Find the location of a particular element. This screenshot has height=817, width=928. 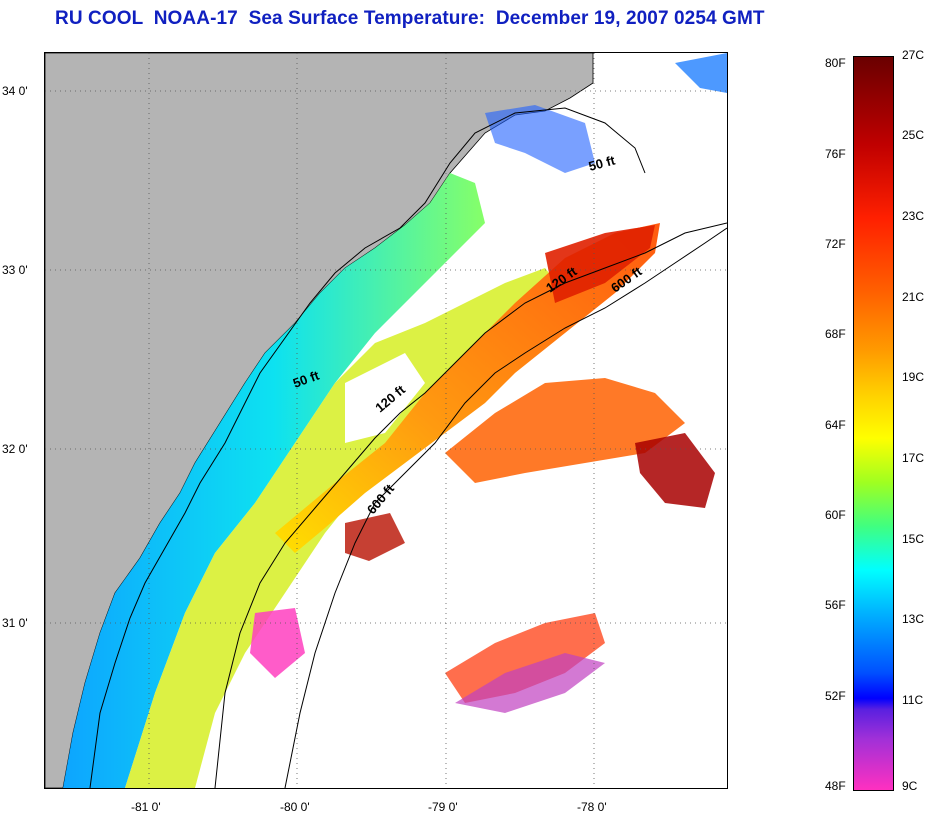

hot-patches is located at coordinates (600, 264).